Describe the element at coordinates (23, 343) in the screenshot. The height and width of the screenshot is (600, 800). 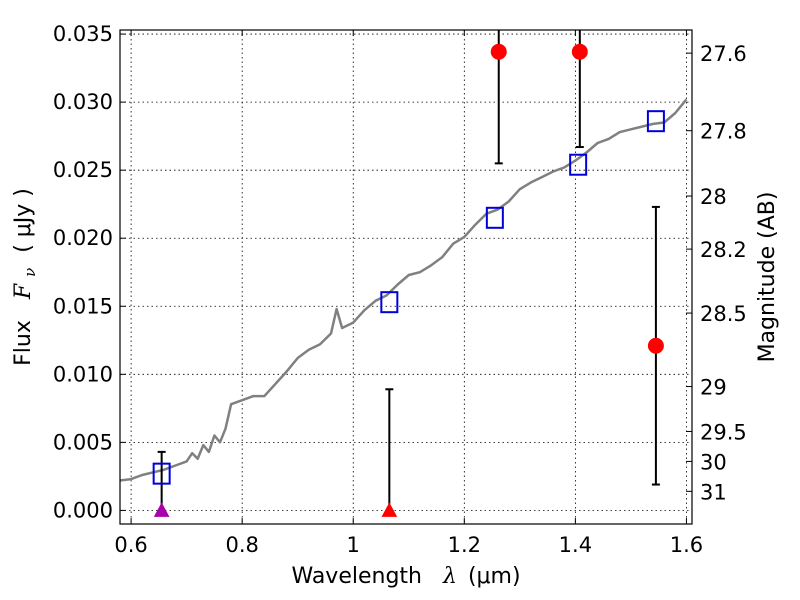
I see `y-axis-label-text: Flux` at that location.